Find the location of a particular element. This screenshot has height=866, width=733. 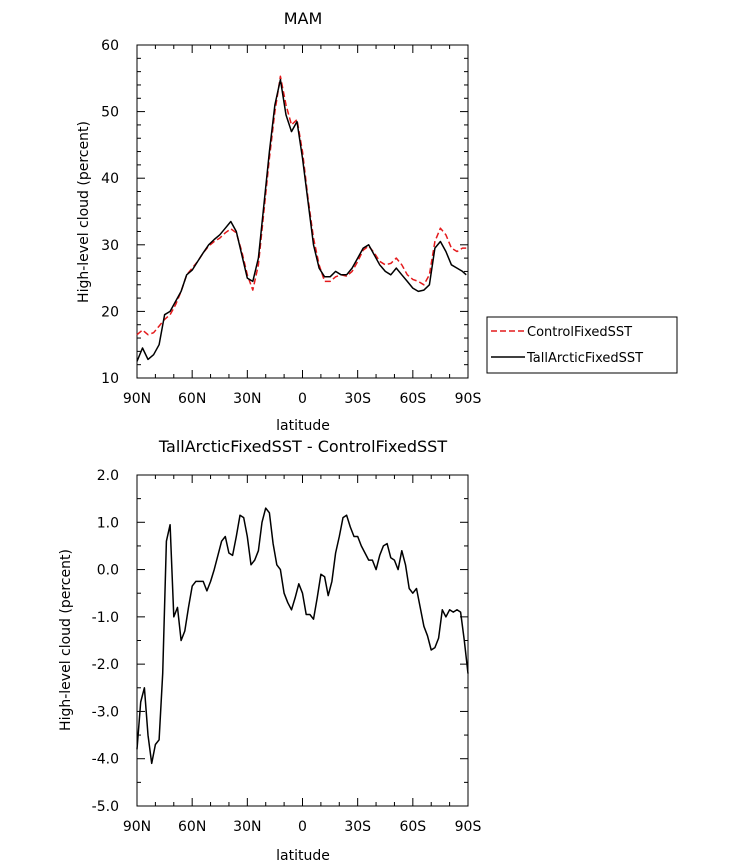

top-x-tick-label: 30S is located at coordinates (357, 399).